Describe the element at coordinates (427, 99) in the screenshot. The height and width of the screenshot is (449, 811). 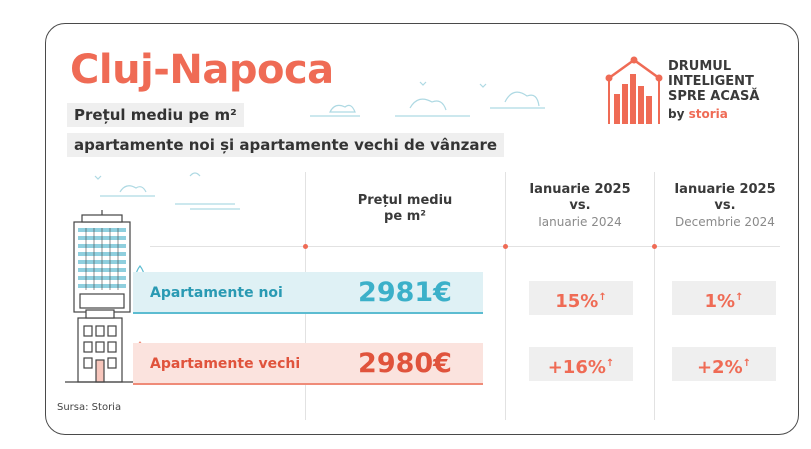
I see `clouds-decoration` at that location.